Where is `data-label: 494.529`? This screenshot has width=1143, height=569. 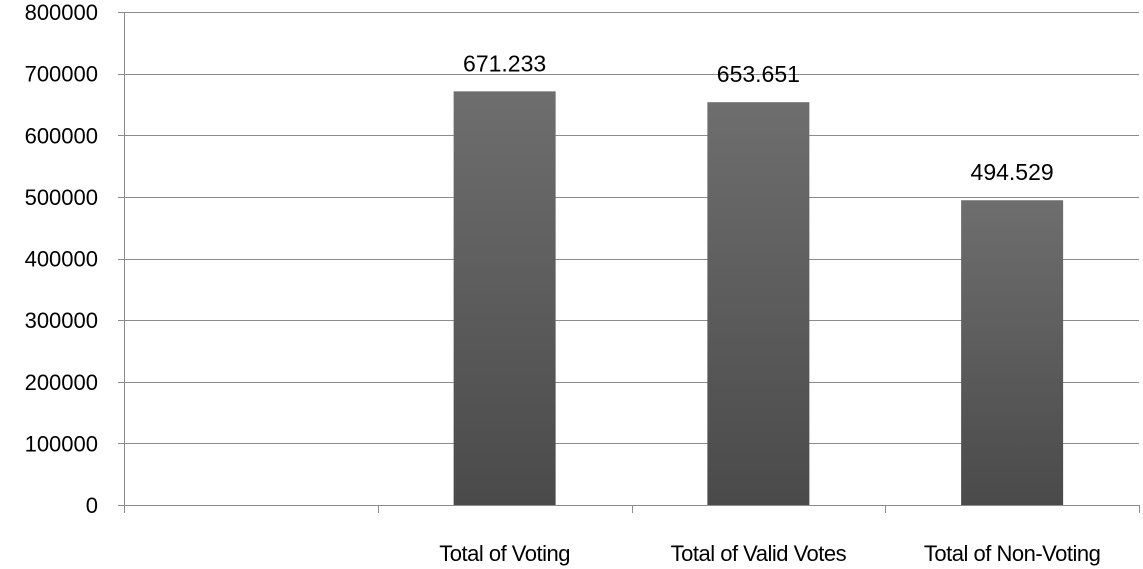
data-label: 494.529 is located at coordinates (1012, 172).